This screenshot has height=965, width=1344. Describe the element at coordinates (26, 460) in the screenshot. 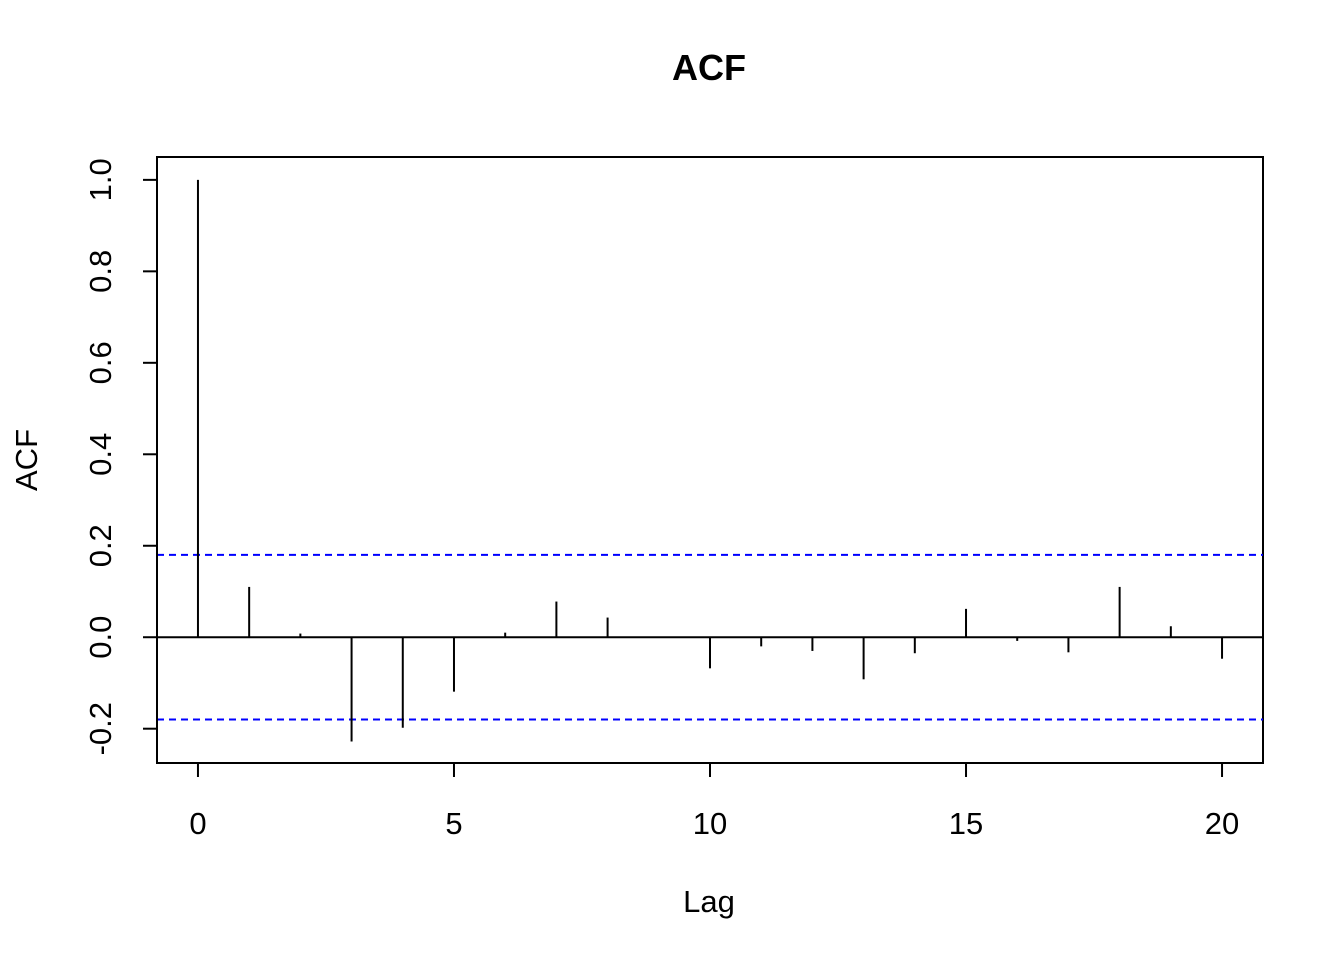

I see `y-axis-label: ACF` at that location.